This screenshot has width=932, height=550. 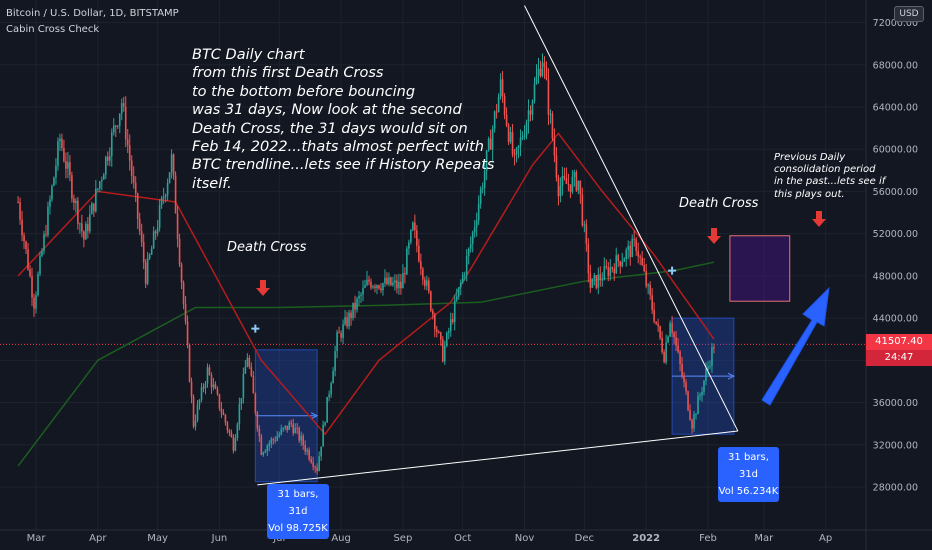 I want to click on currency-button: USD, so click(x=909, y=14).